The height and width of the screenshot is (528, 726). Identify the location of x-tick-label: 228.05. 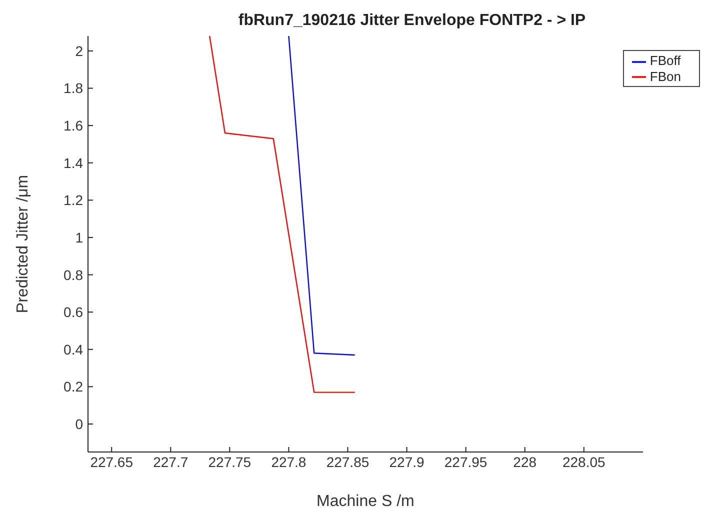
(584, 462).